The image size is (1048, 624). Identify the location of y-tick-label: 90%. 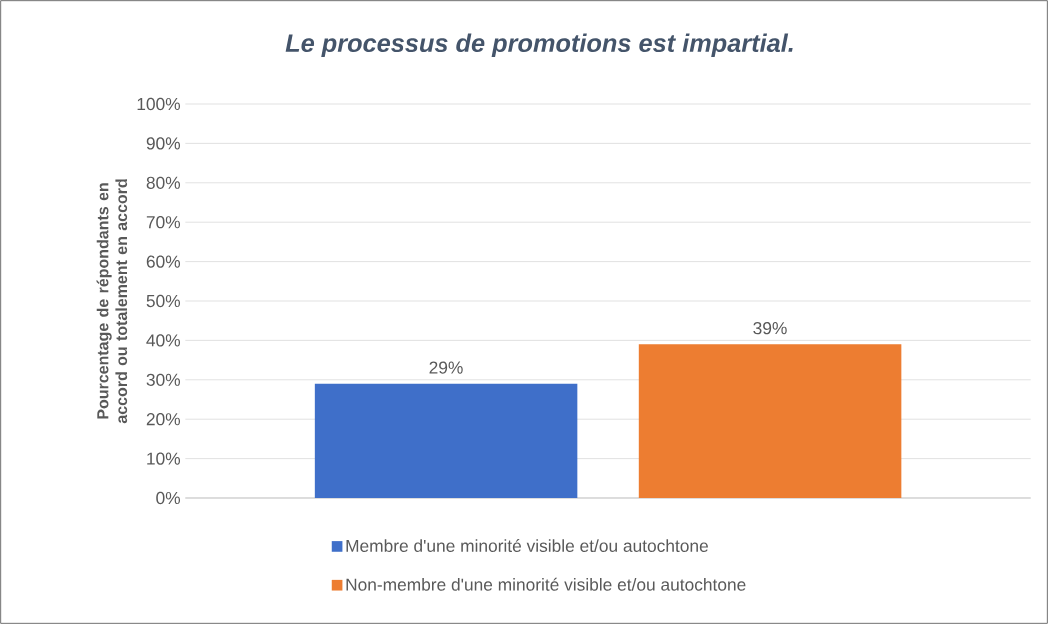
(163, 143).